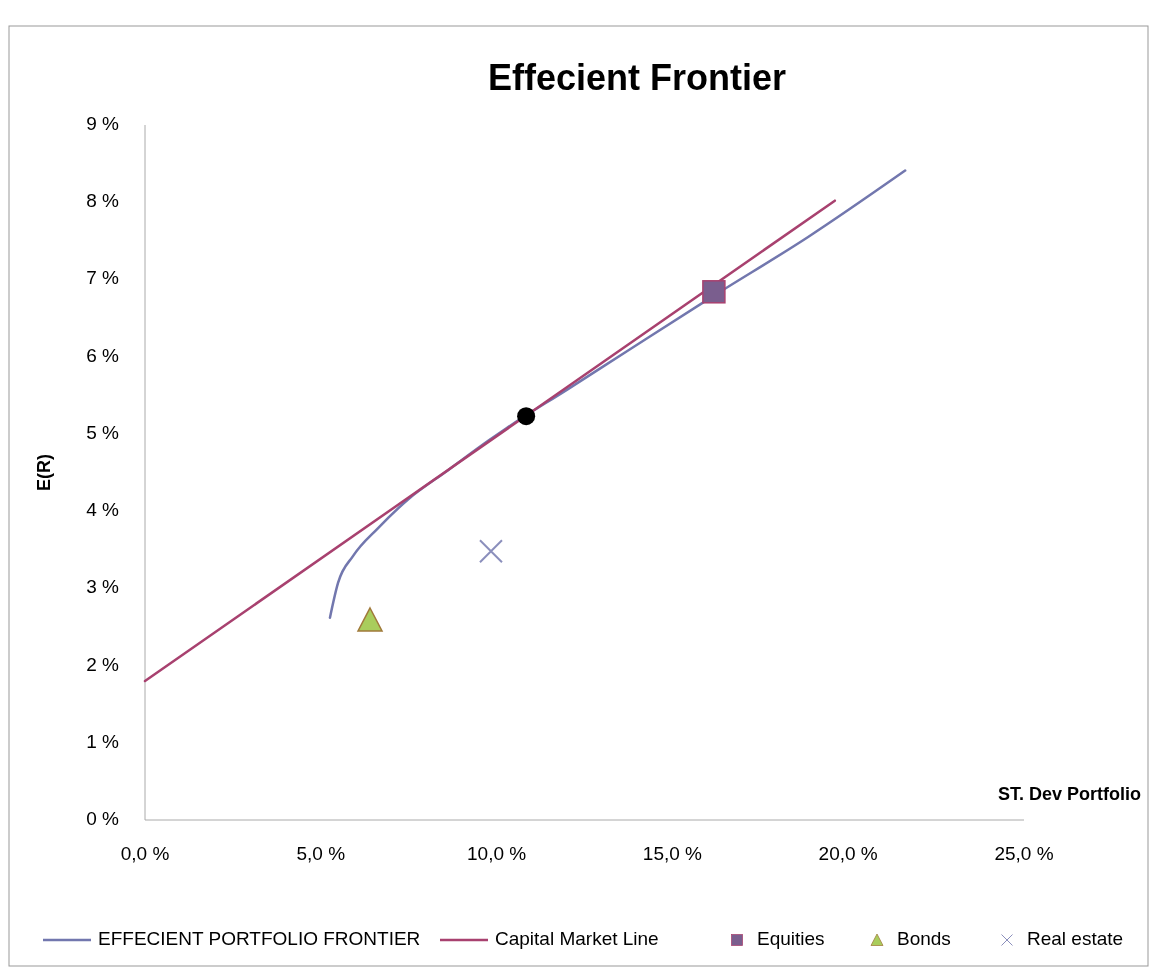 This screenshot has width=1157, height=977. Describe the element at coordinates (145, 853) in the screenshot. I see `x-tick-label: 0,0 %` at that location.